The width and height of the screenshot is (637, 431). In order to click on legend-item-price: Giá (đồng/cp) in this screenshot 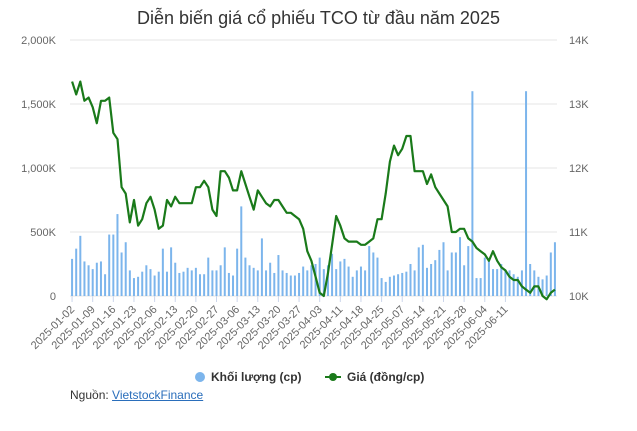, I will do `click(374, 377)`.